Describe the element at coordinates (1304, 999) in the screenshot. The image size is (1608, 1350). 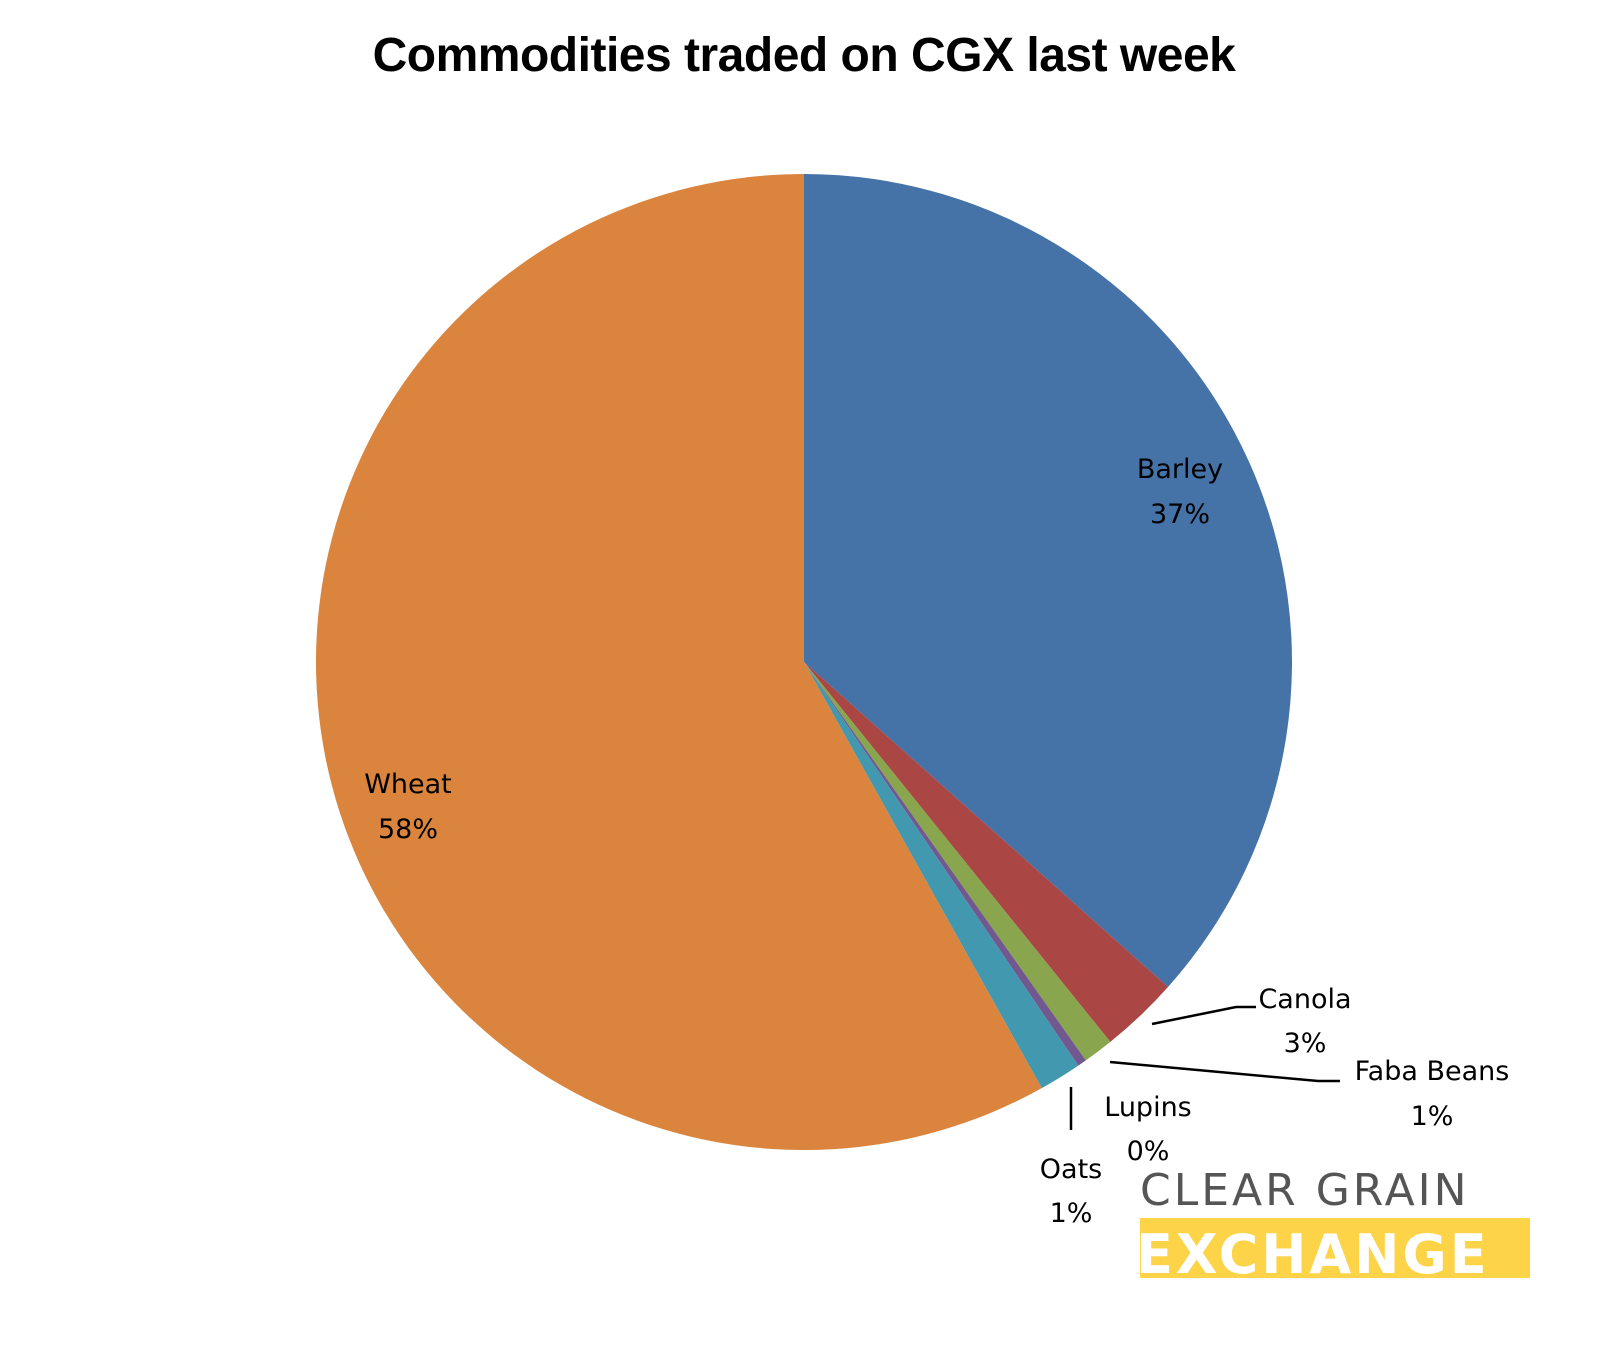
I see `label-canola-name: Canola` at that location.